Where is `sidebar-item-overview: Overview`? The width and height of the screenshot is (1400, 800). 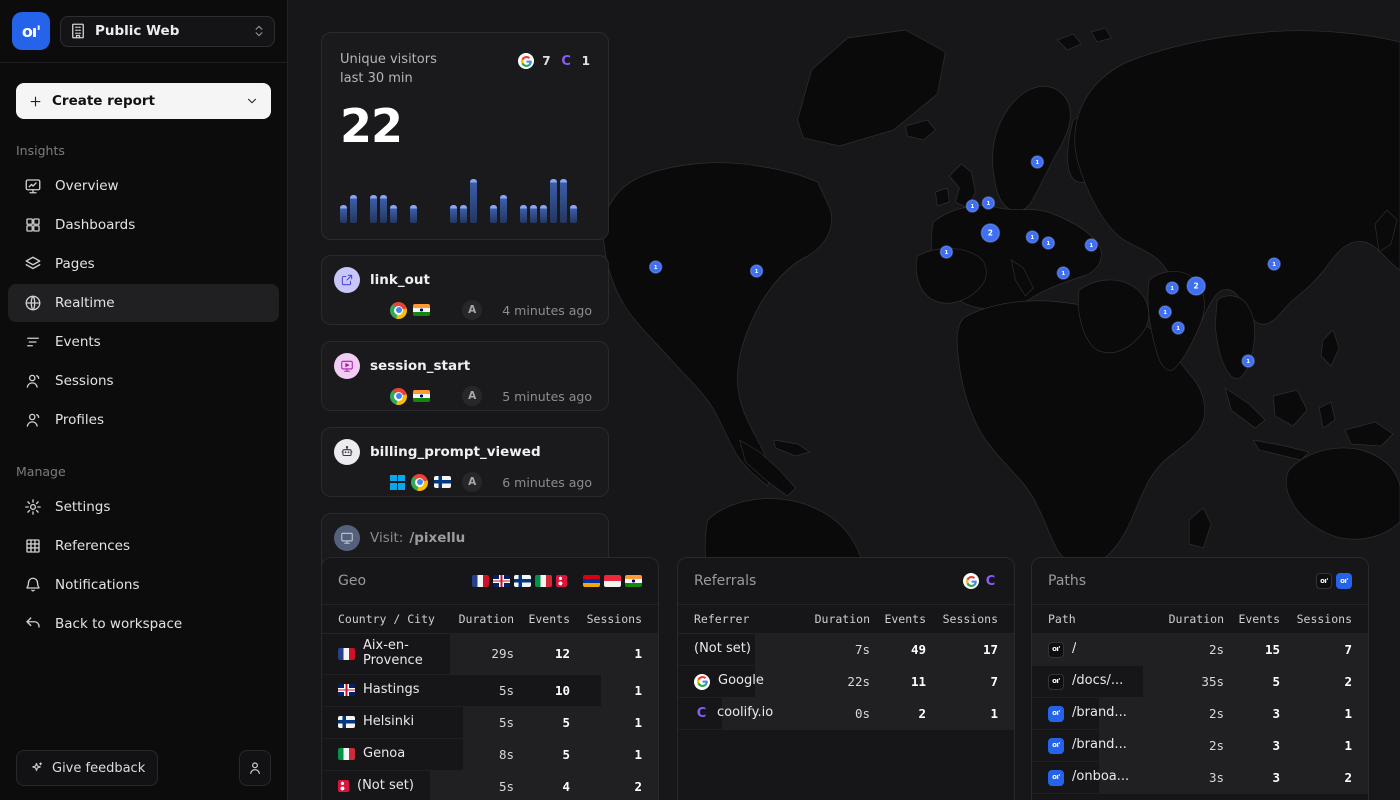
sidebar-item-overview: Overview is located at coordinates (143, 186).